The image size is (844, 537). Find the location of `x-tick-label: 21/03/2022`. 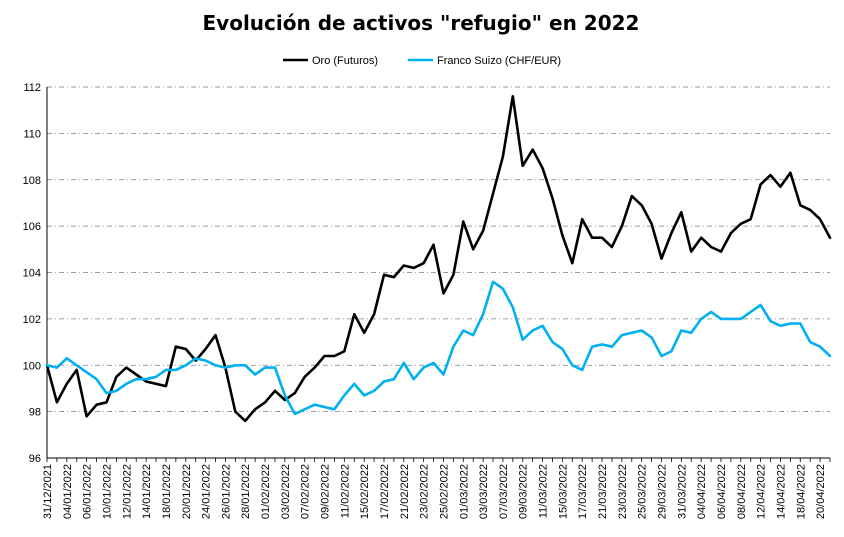

x-tick-label: 21/03/2022 is located at coordinates (603, 491).